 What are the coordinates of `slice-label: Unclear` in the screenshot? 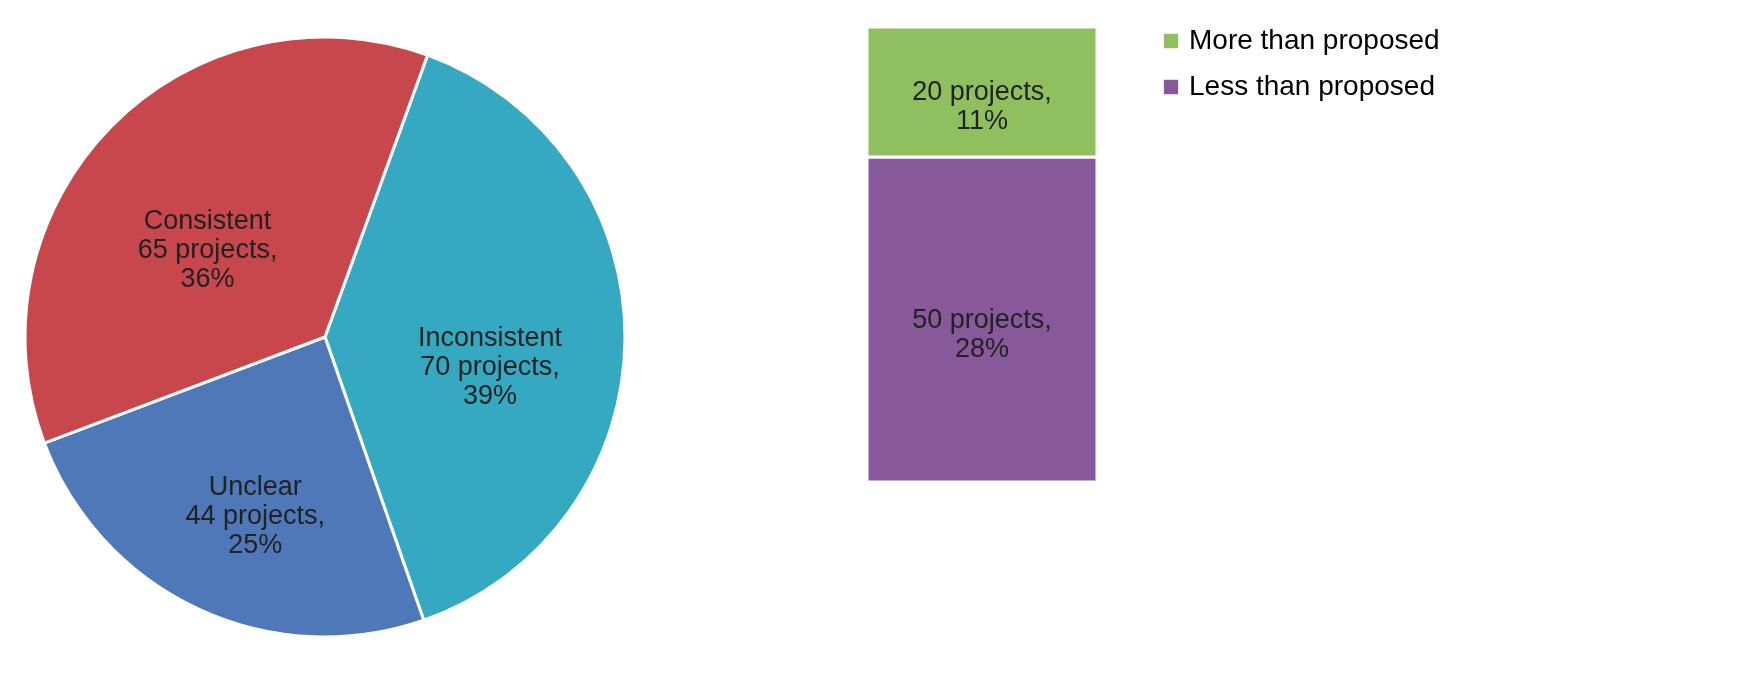 It's located at (255, 485).